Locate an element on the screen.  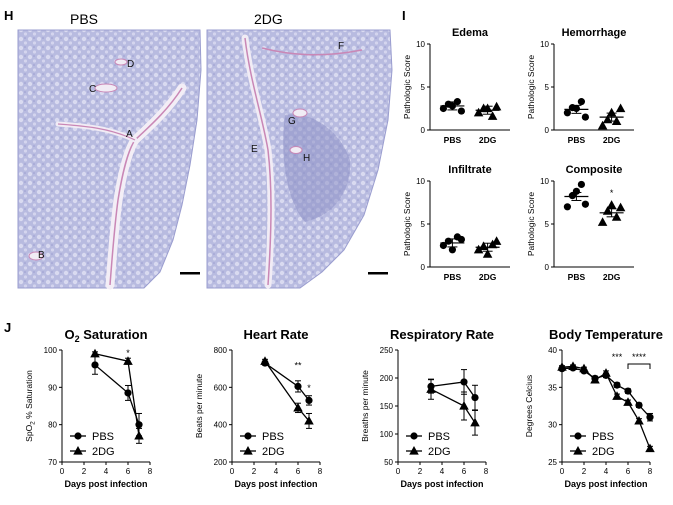
x-axis-label-heart-rate: Days post infection is located at coordinates (275, 484).